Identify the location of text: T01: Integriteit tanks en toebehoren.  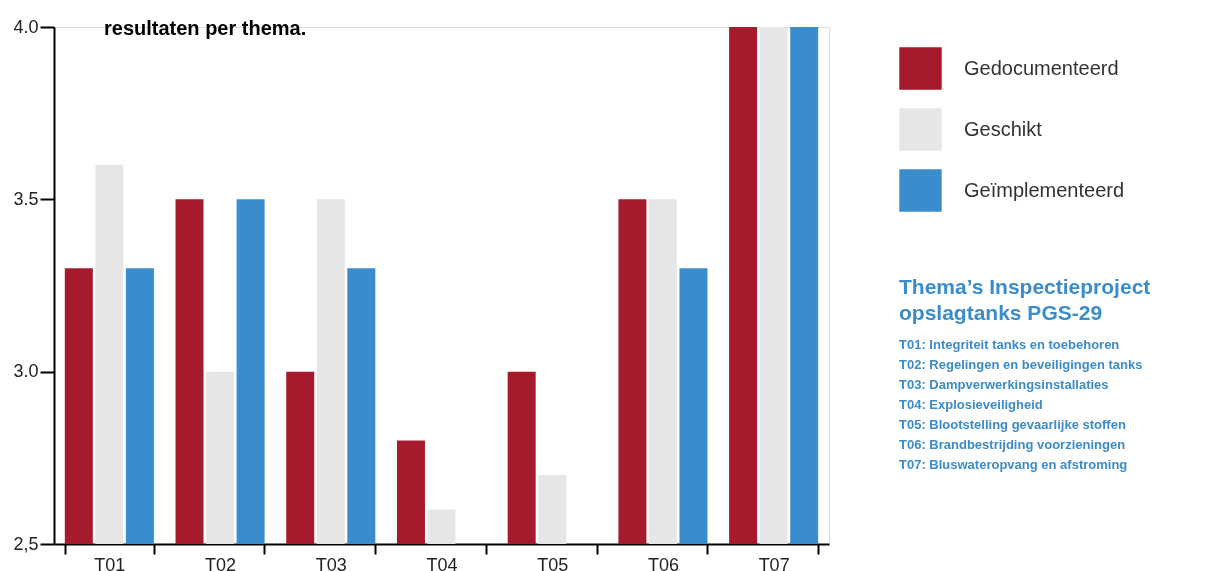
(1009, 344).